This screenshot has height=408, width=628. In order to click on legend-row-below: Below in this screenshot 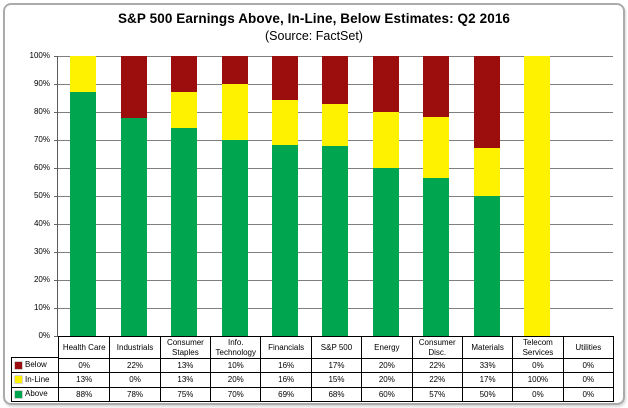, I will do `click(35, 365)`.